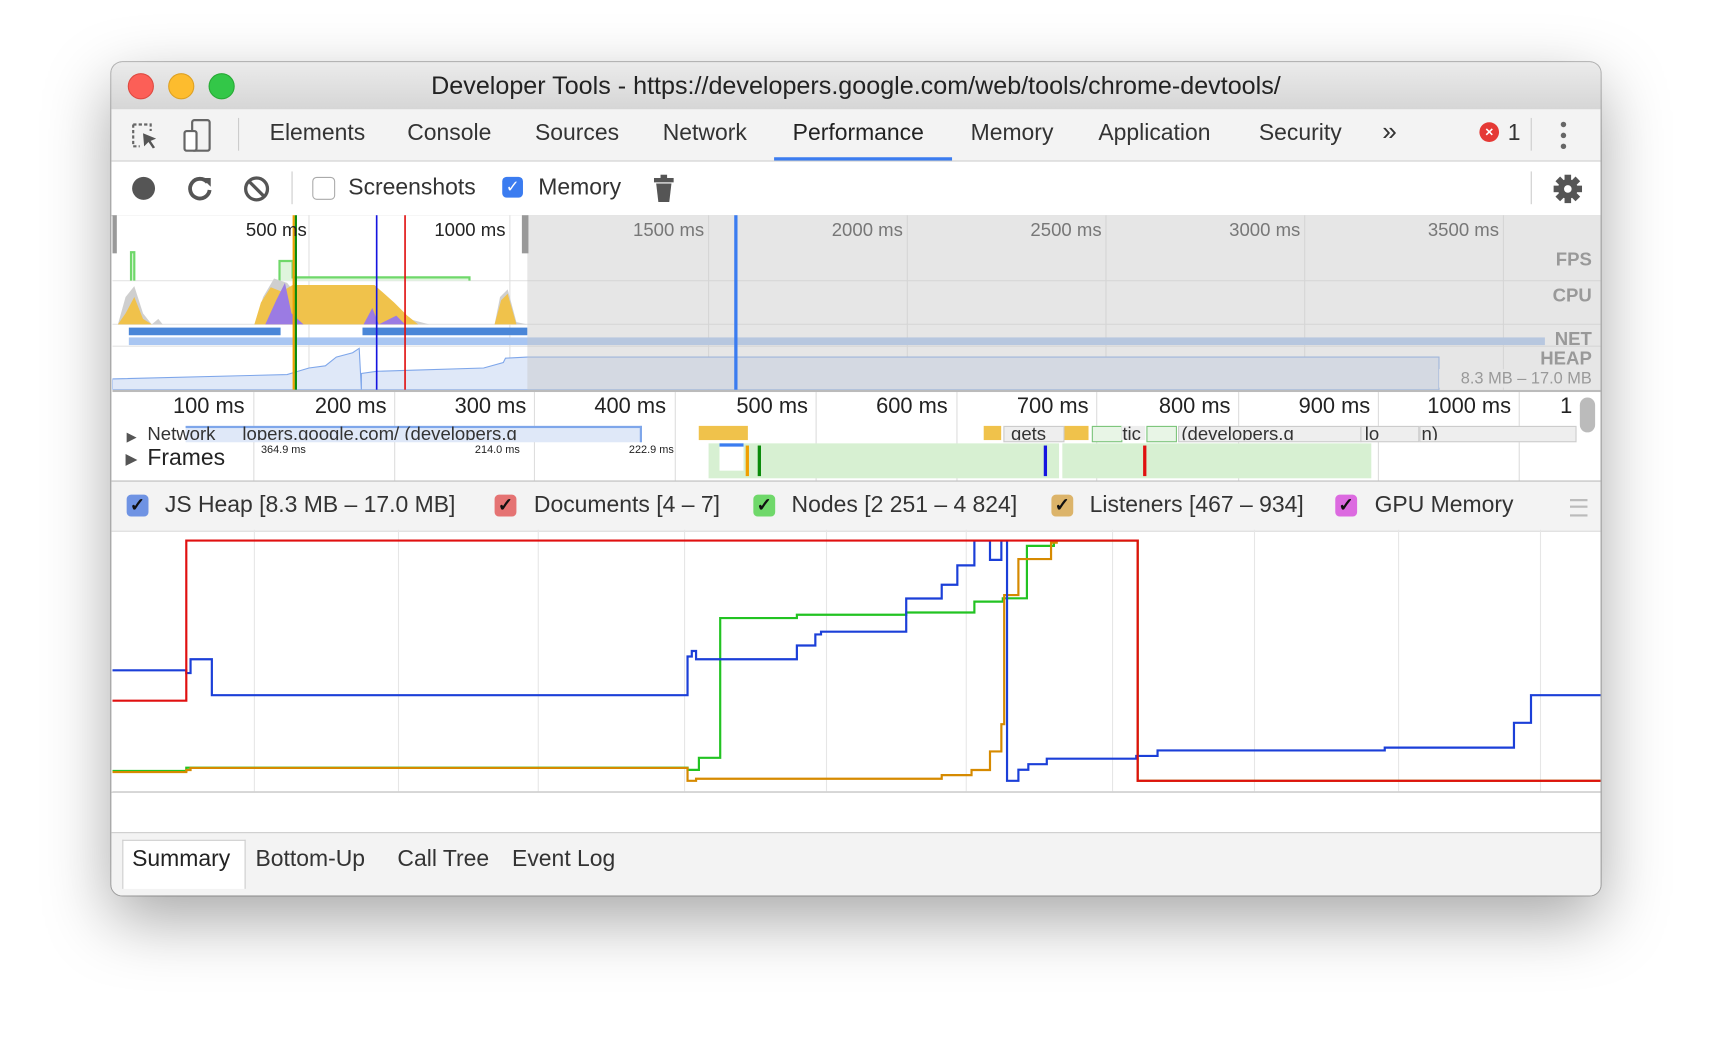 This screenshot has height=1056, width=1712. I want to click on minimize-window-button, so click(181, 86).